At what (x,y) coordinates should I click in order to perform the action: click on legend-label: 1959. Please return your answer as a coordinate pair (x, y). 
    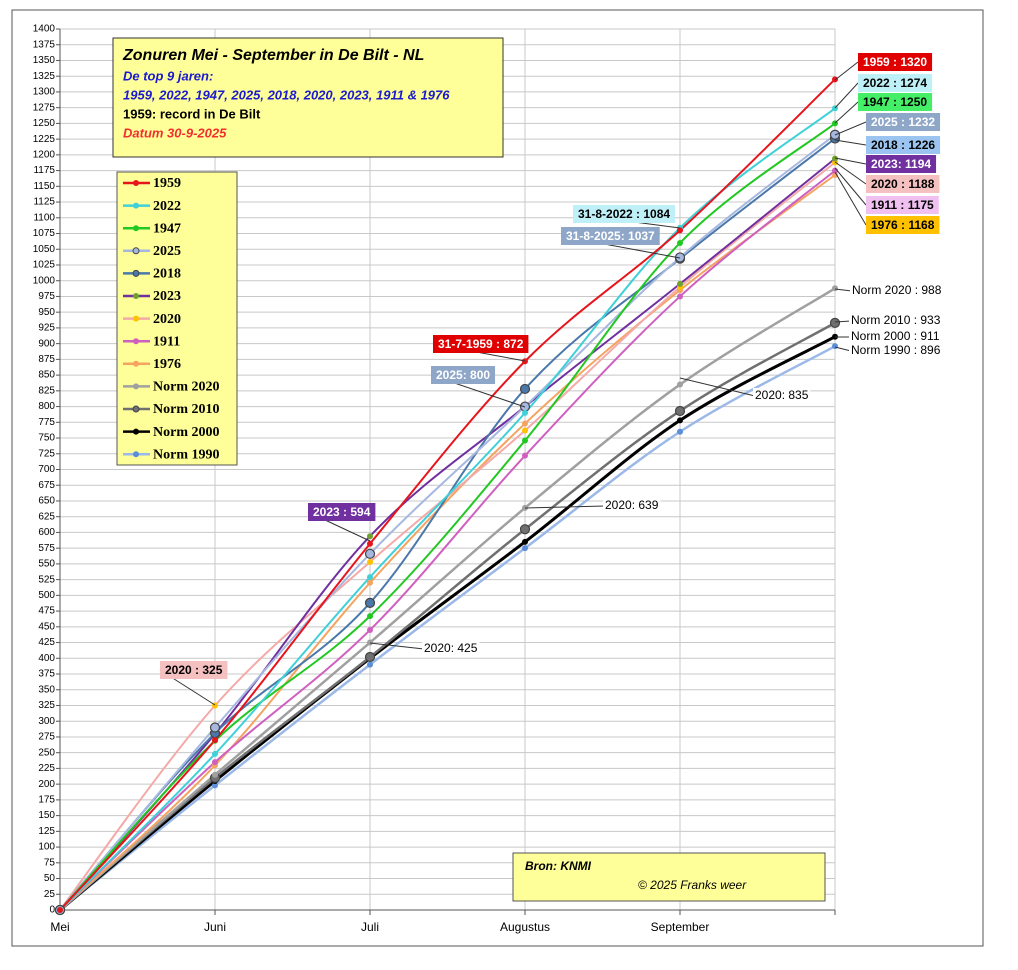
    Looking at the image, I should click on (167, 183).